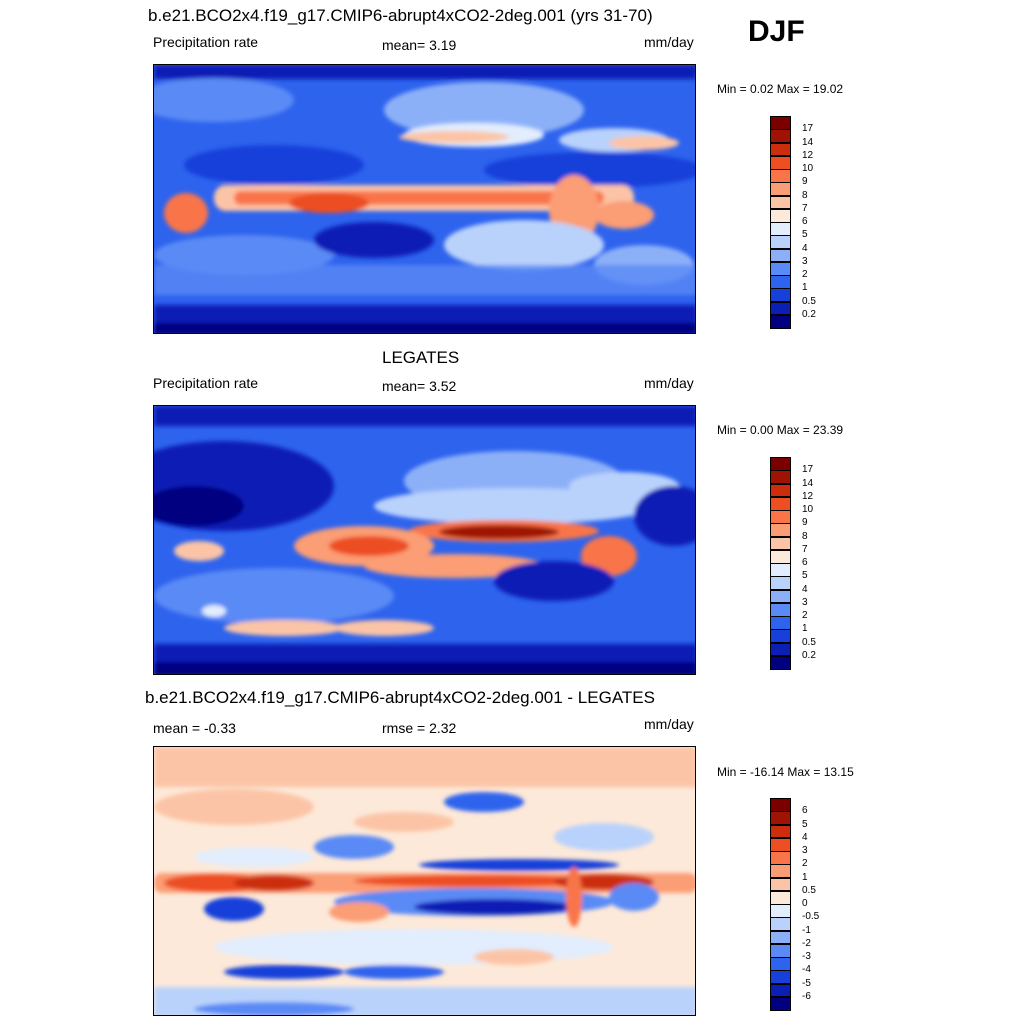 The width and height of the screenshot is (1024, 1024). Describe the element at coordinates (806, 983) in the screenshot. I see `colorbar-level-label: -5` at that location.